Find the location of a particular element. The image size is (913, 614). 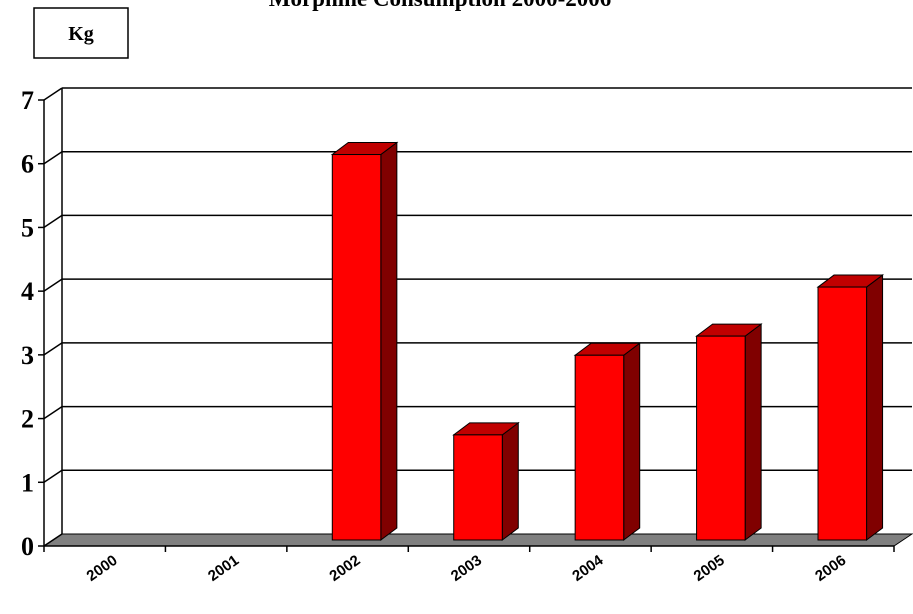

unit-label: Kg is located at coordinates (81, 34).